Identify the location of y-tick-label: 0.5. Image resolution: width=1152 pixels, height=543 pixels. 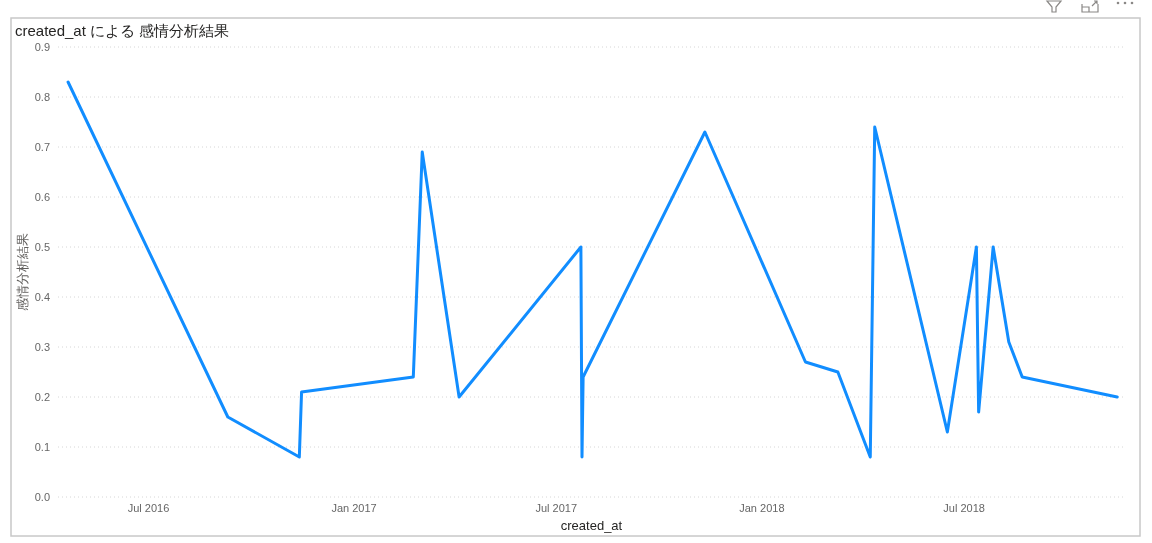
(42, 247).